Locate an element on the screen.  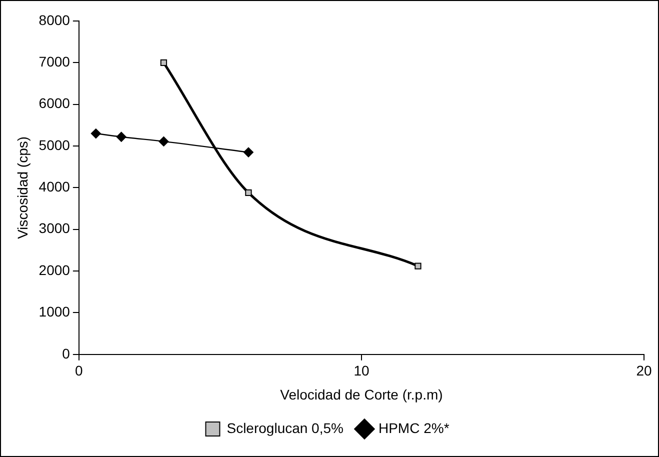
y-tick-label: 7000 is located at coordinates (54, 62).